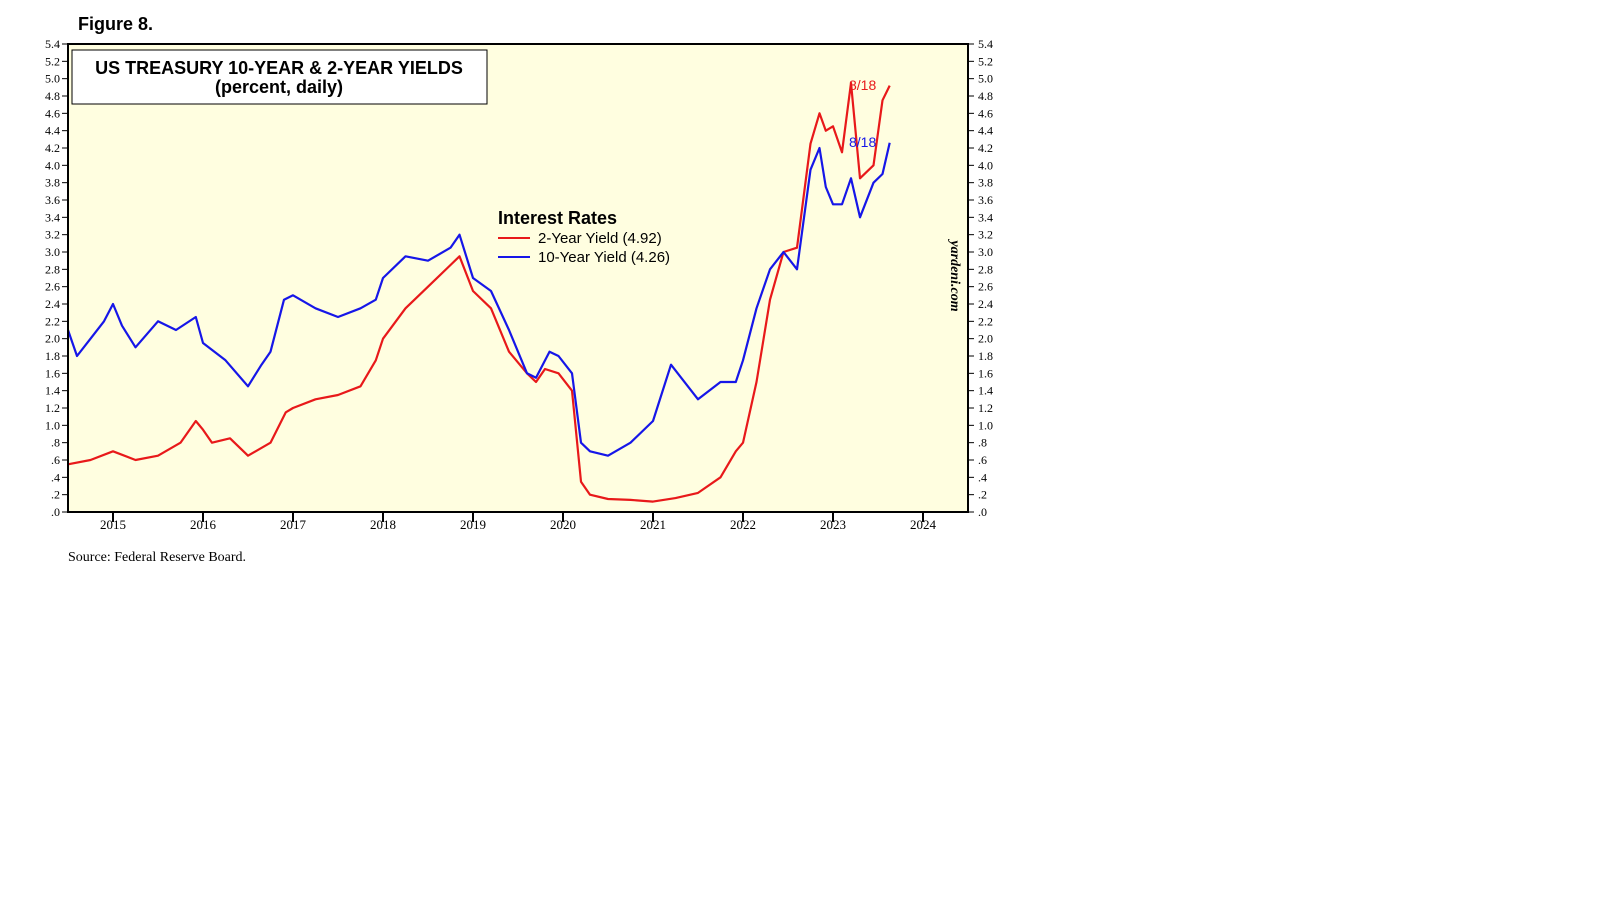 Image resolution: width=1610 pixels, height=910 pixels. Describe the element at coordinates (52, 287) in the screenshot. I see `y-tick-label-left: 2.6` at that location.